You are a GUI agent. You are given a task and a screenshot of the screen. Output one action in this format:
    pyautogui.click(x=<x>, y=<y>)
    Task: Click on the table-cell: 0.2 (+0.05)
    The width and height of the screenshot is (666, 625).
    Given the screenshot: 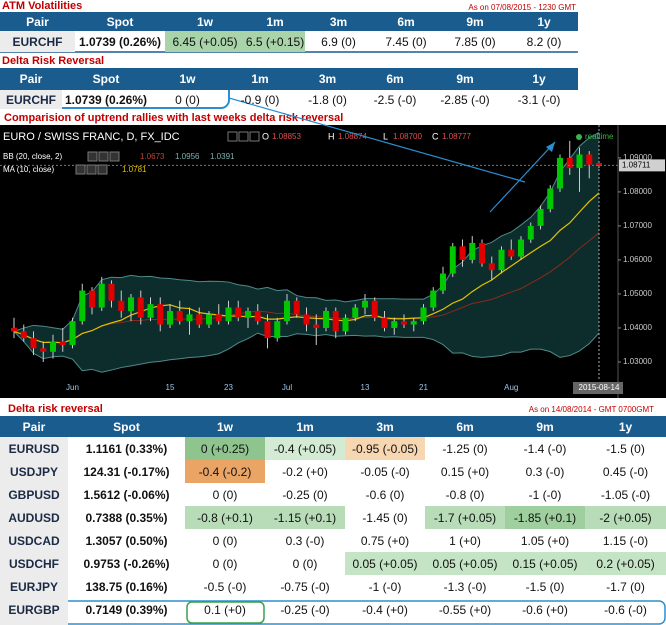 What is the action you would take?
    pyautogui.click(x=625, y=563)
    